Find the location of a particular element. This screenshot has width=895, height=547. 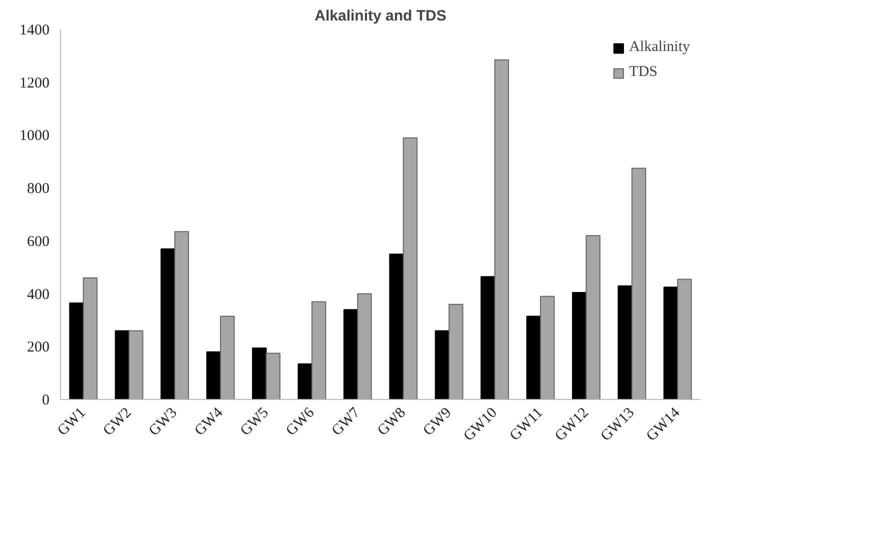

legend-label: TDS is located at coordinates (643, 72).